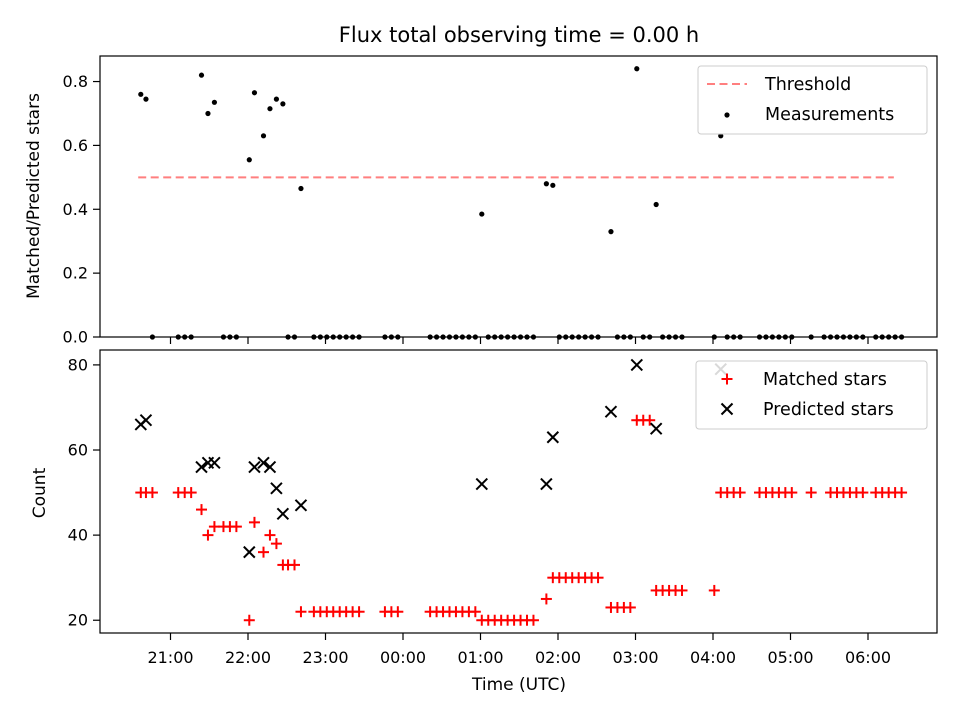 The height and width of the screenshot is (720, 960). What do you see at coordinates (34, 196) in the screenshot?
I see `top-y-axis-label: Matched/Predicted stars` at bounding box center [34, 196].